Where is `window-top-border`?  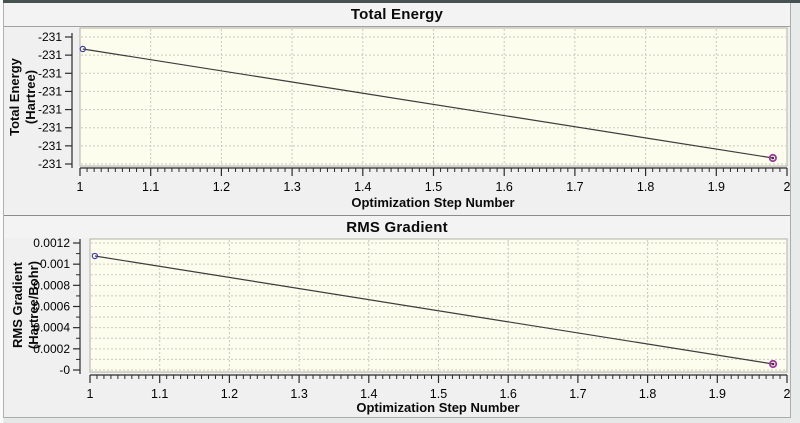
window-top-border is located at coordinates (401, 1).